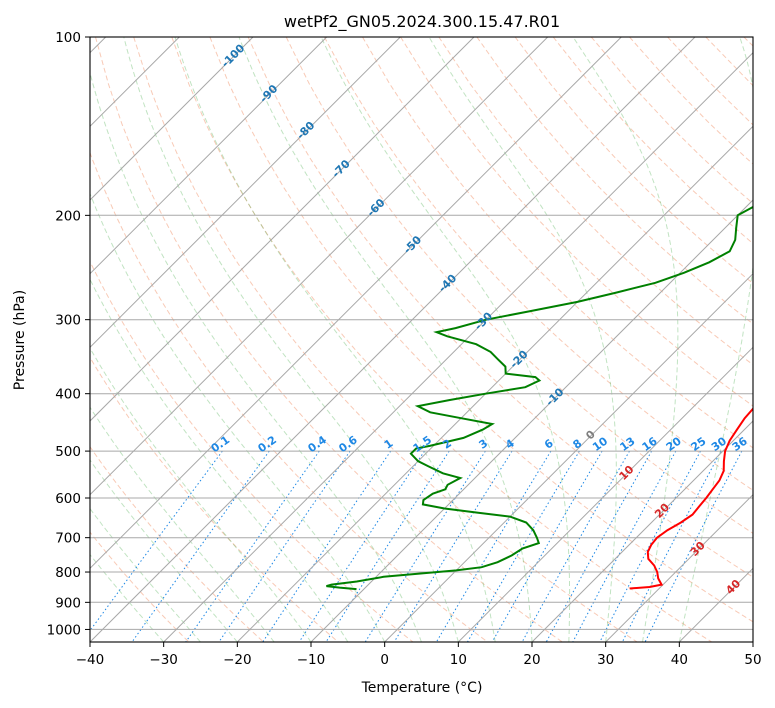 The height and width of the screenshot is (708, 775). What do you see at coordinates (90, 660) in the screenshot?
I see `x-tick-label: −40` at bounding box center [90, 660].